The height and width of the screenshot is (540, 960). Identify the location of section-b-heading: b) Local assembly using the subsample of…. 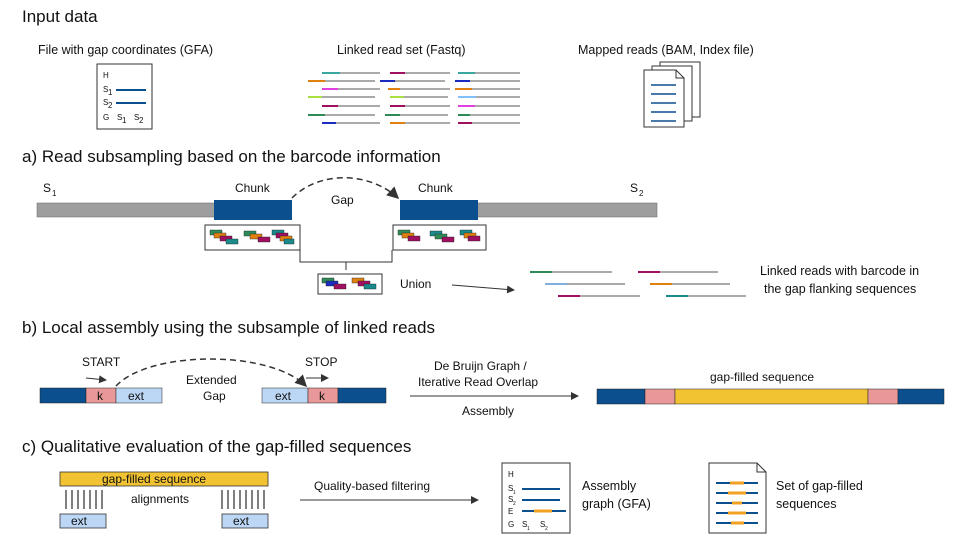
(228, 327).